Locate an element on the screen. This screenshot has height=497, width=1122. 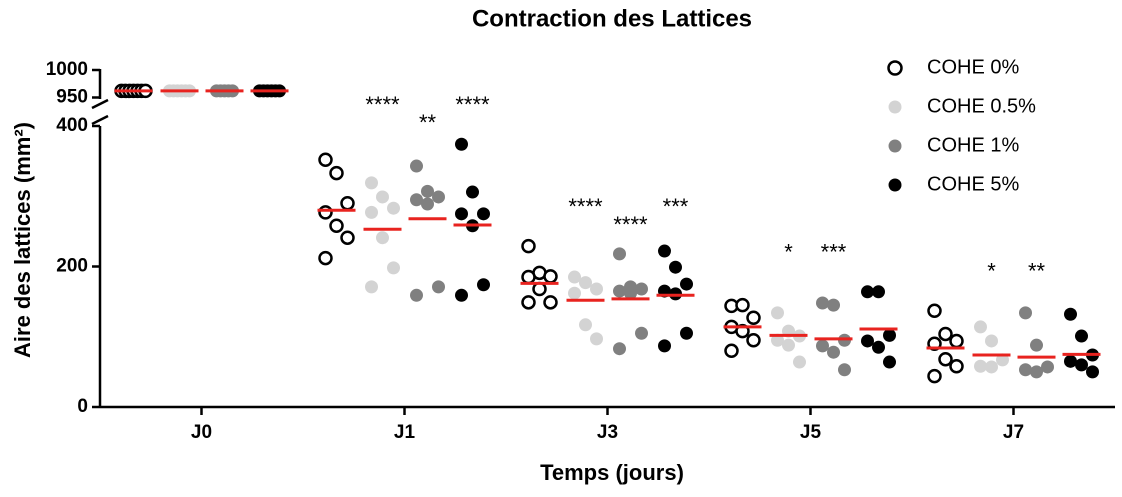
legend-label: COHE 0% is located at coordinates (973, 67).